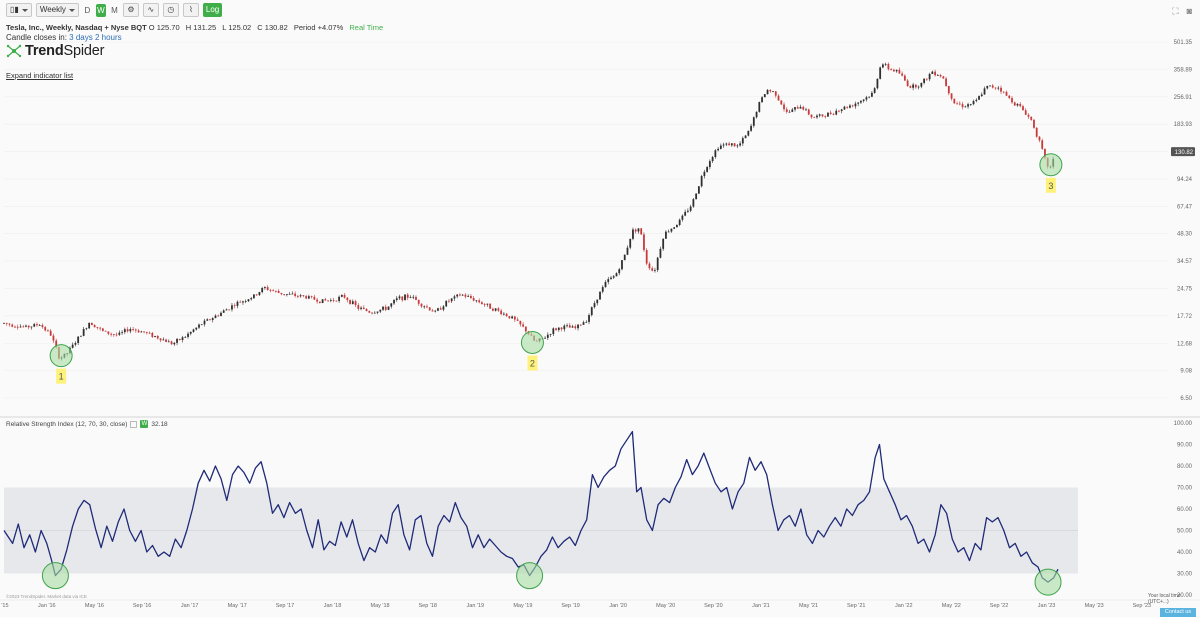 The image size is (1200, 617). Describe the element at coordinates (212, 10) in the screenshot. I see `log-toggle: Log` at that location.